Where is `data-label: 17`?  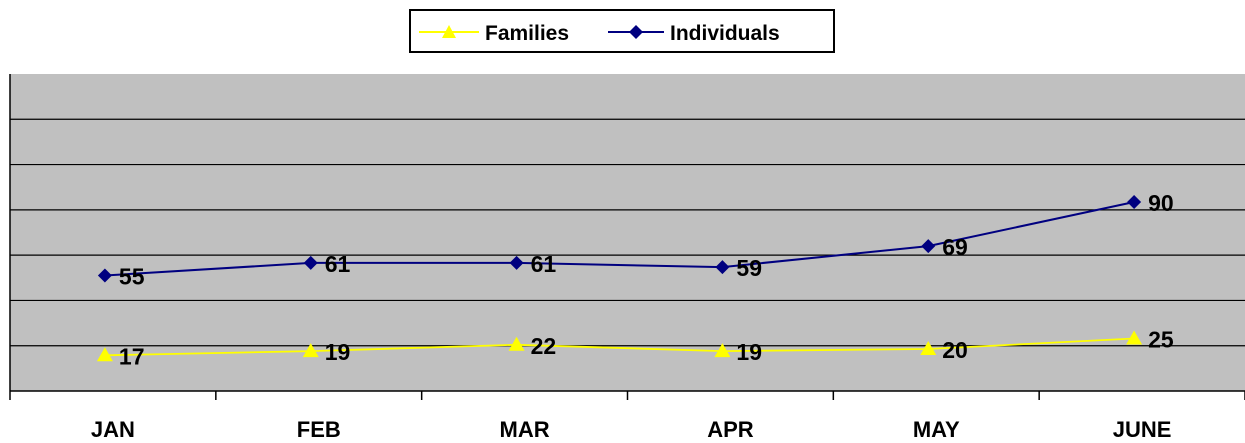 data-label: 17 is located at coordinates (132, 356).